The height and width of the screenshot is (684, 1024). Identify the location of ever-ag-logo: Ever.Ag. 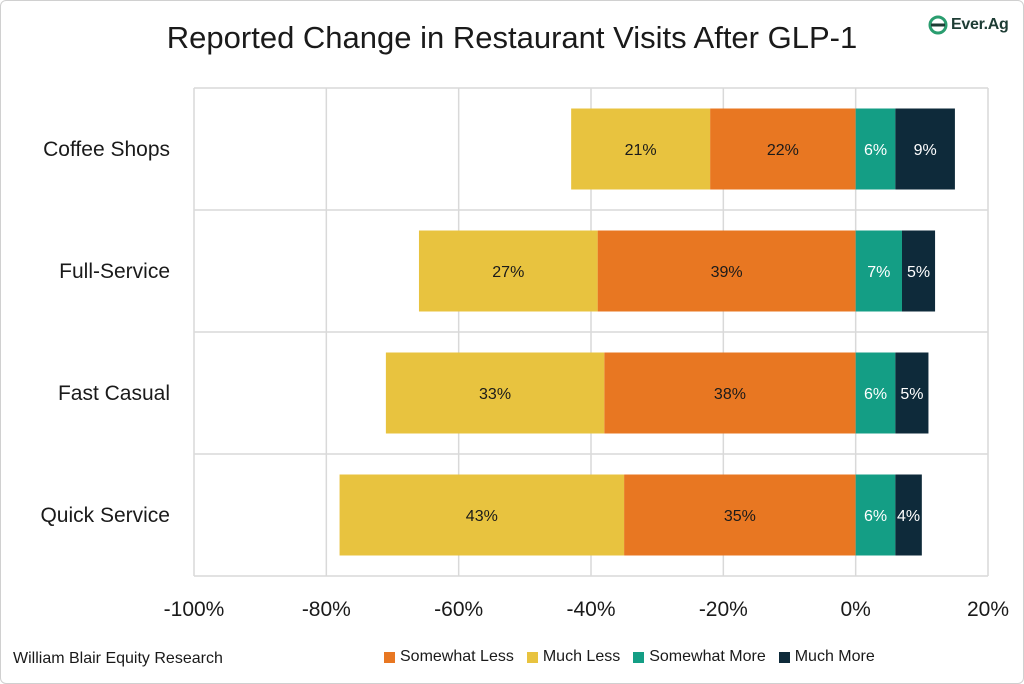
(968, 25).